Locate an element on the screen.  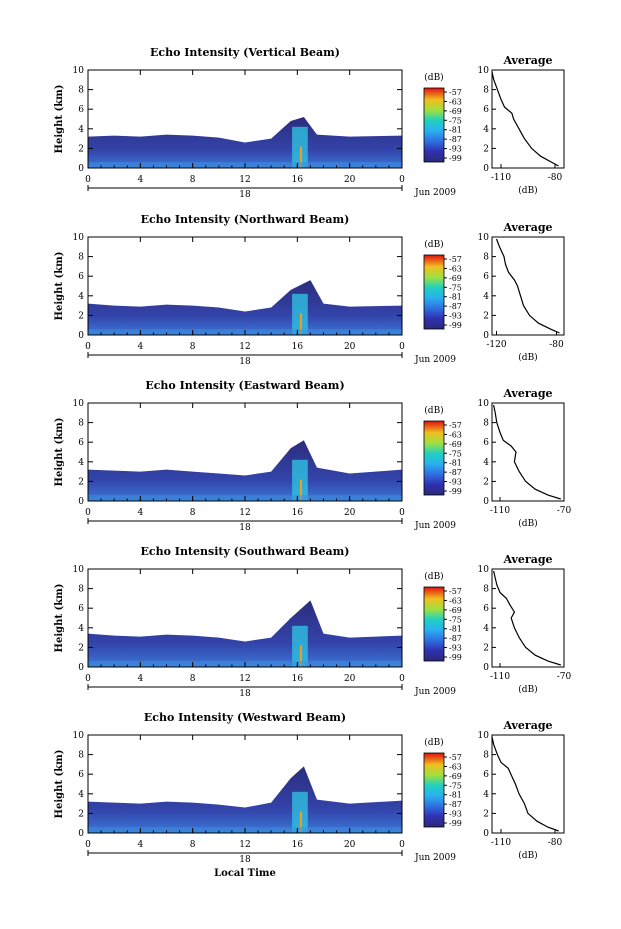
chart-title: Echo Intensity (Westward Beam) is located at coordinates (245, 717).